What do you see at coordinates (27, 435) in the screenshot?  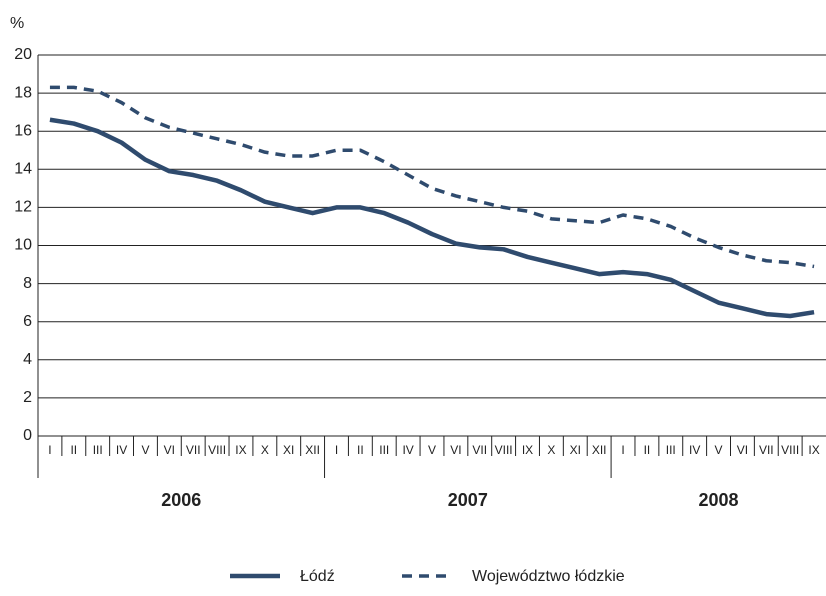 I see `y-tick-label: 0` at bounding box center [27, 435].